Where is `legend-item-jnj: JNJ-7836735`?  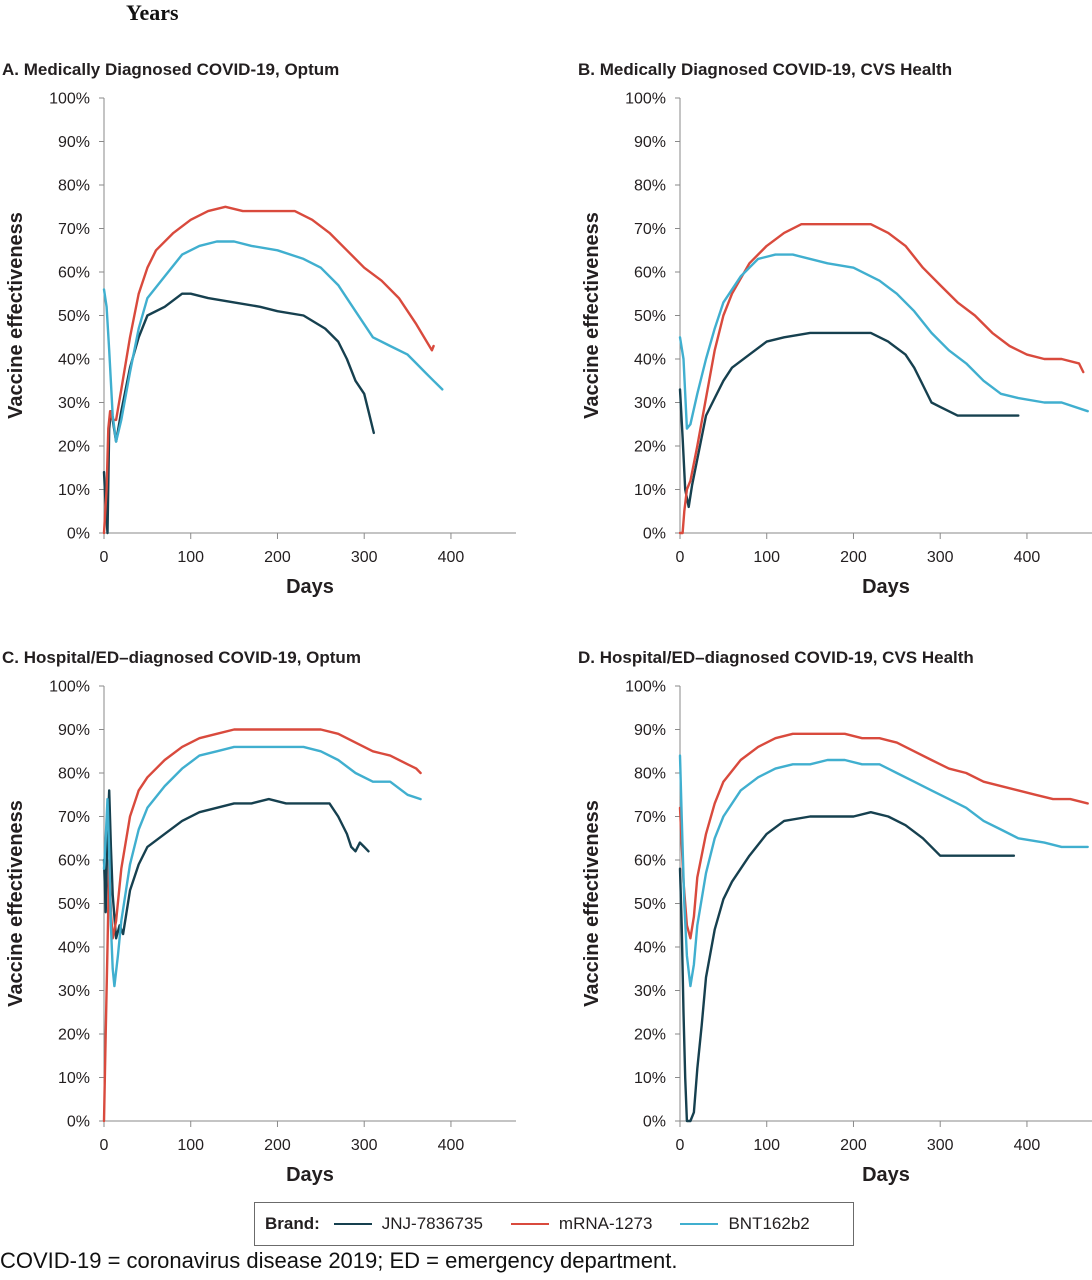
legend-item-jnj: JNJ-7836735 is located at coordinates (408, 1224).